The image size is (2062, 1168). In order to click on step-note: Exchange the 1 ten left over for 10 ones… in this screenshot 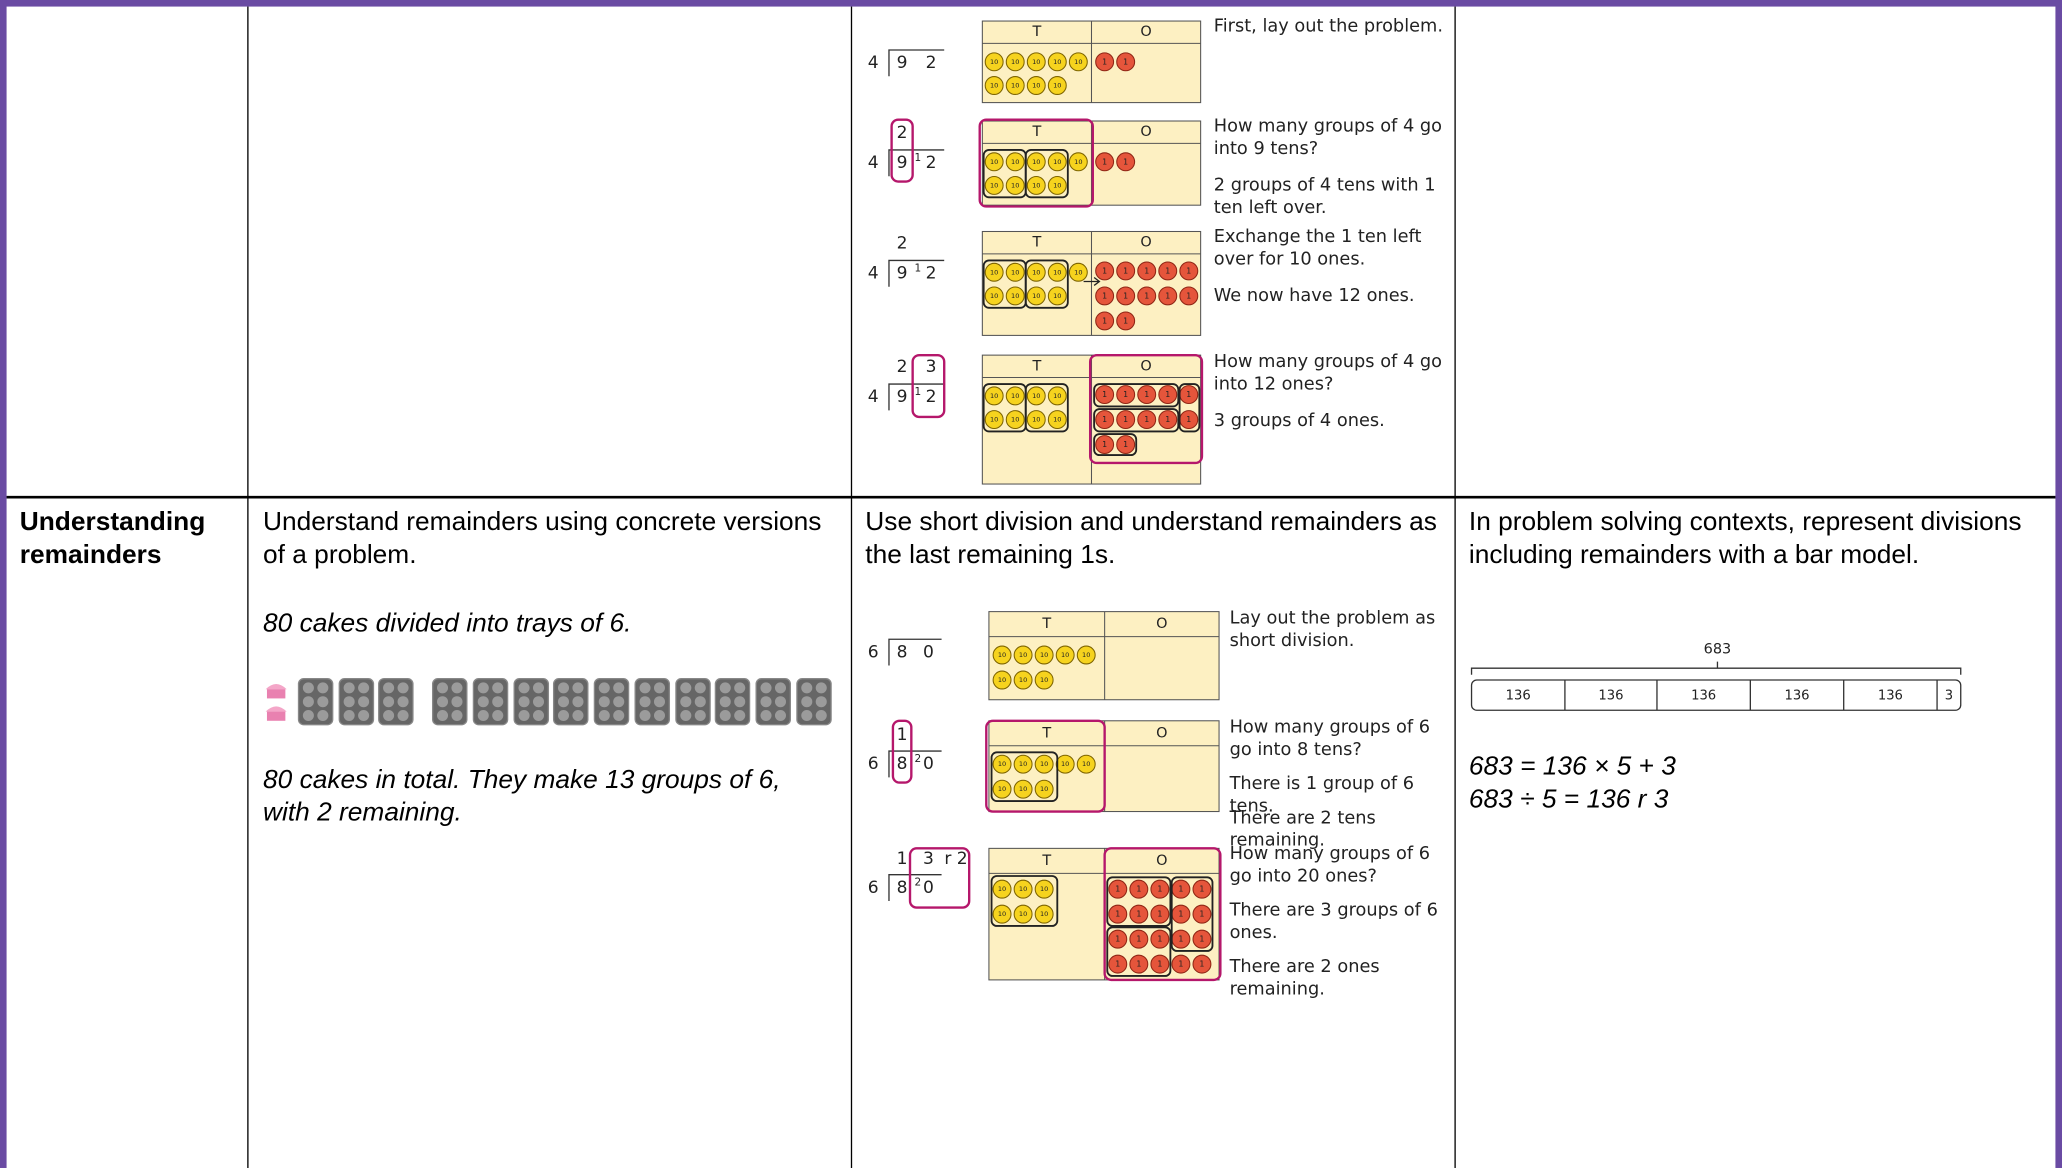, I will do `click(1317, 248)`.